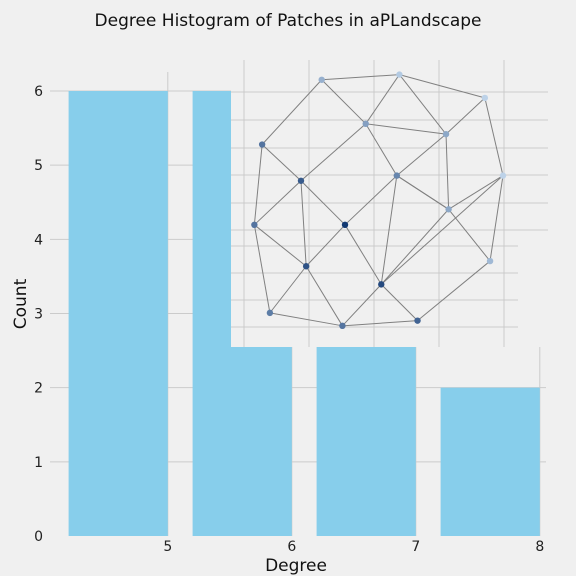 This screenshot has height=576, width=576. What do you see at coordinates (38, 537) in the screenshot?
I see `y-tick-label: 0` at bounding box center [38, 537].